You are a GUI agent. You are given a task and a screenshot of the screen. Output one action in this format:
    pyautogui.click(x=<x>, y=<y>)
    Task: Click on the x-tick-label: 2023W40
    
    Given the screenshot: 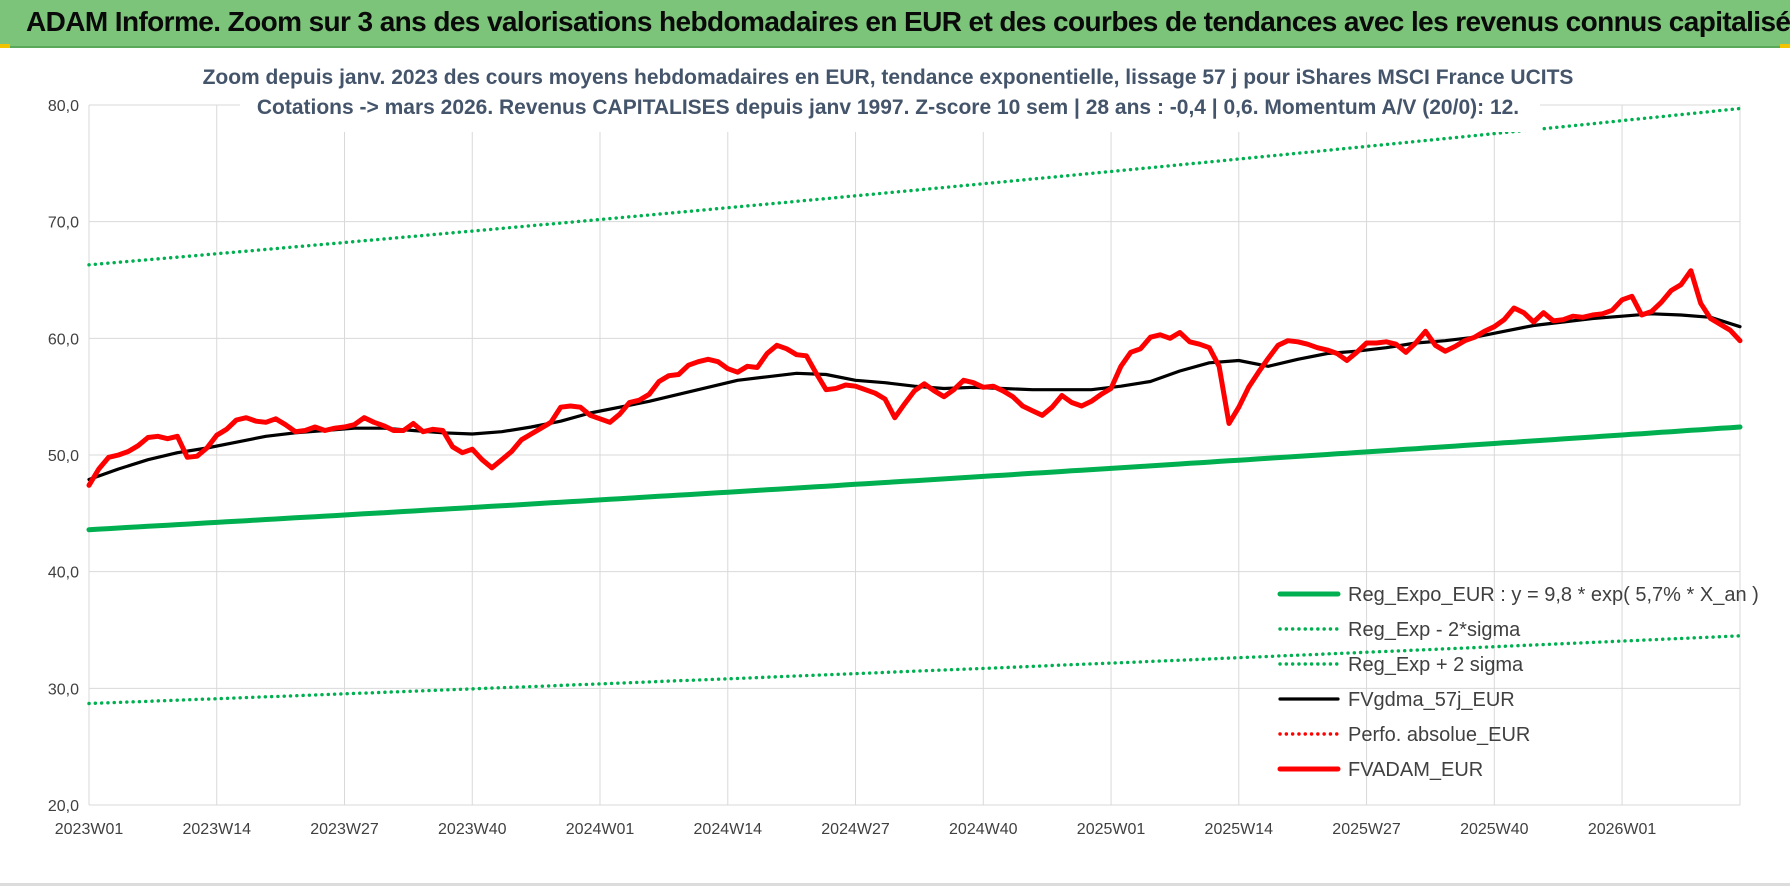 What is the action you would take?
    pyautogui.click(x=472, y=829)
    